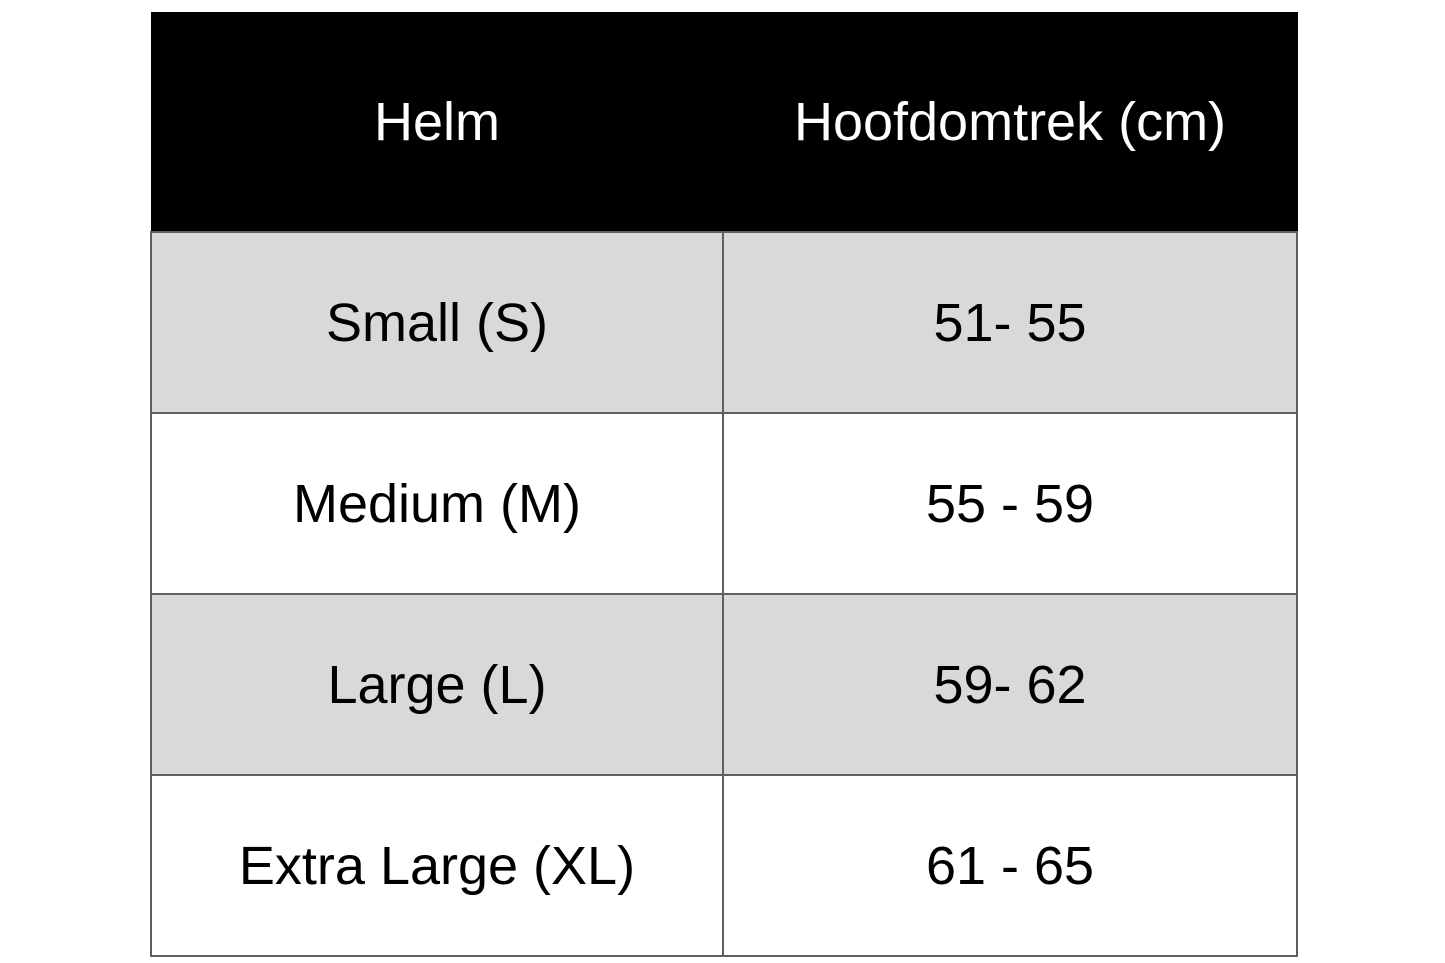 The image size is (1445, 963). What do you see at coordinates (1010, 503) in the screenshot?
I see `range-cell: 55 - 59` at bounding box center [1010, 503].